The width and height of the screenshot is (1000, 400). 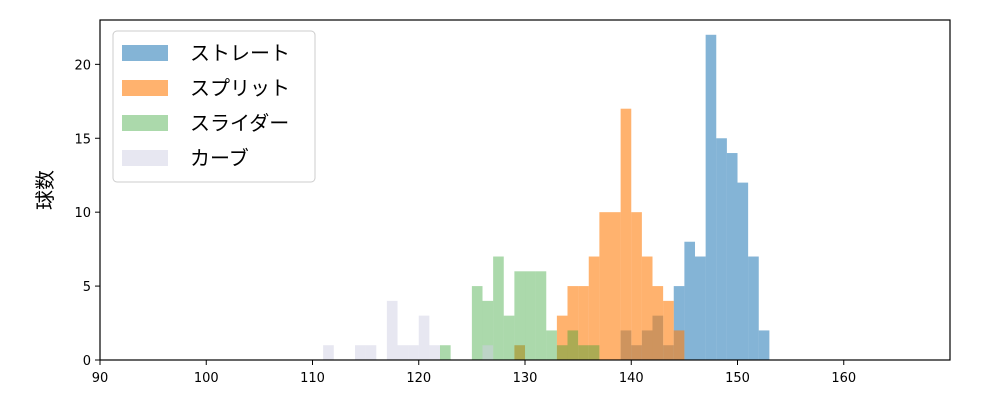 What do you see at coordinates (219, 158) in the screenshot?
I see `legend-label: カーブ` at bounding box center [219, 158].